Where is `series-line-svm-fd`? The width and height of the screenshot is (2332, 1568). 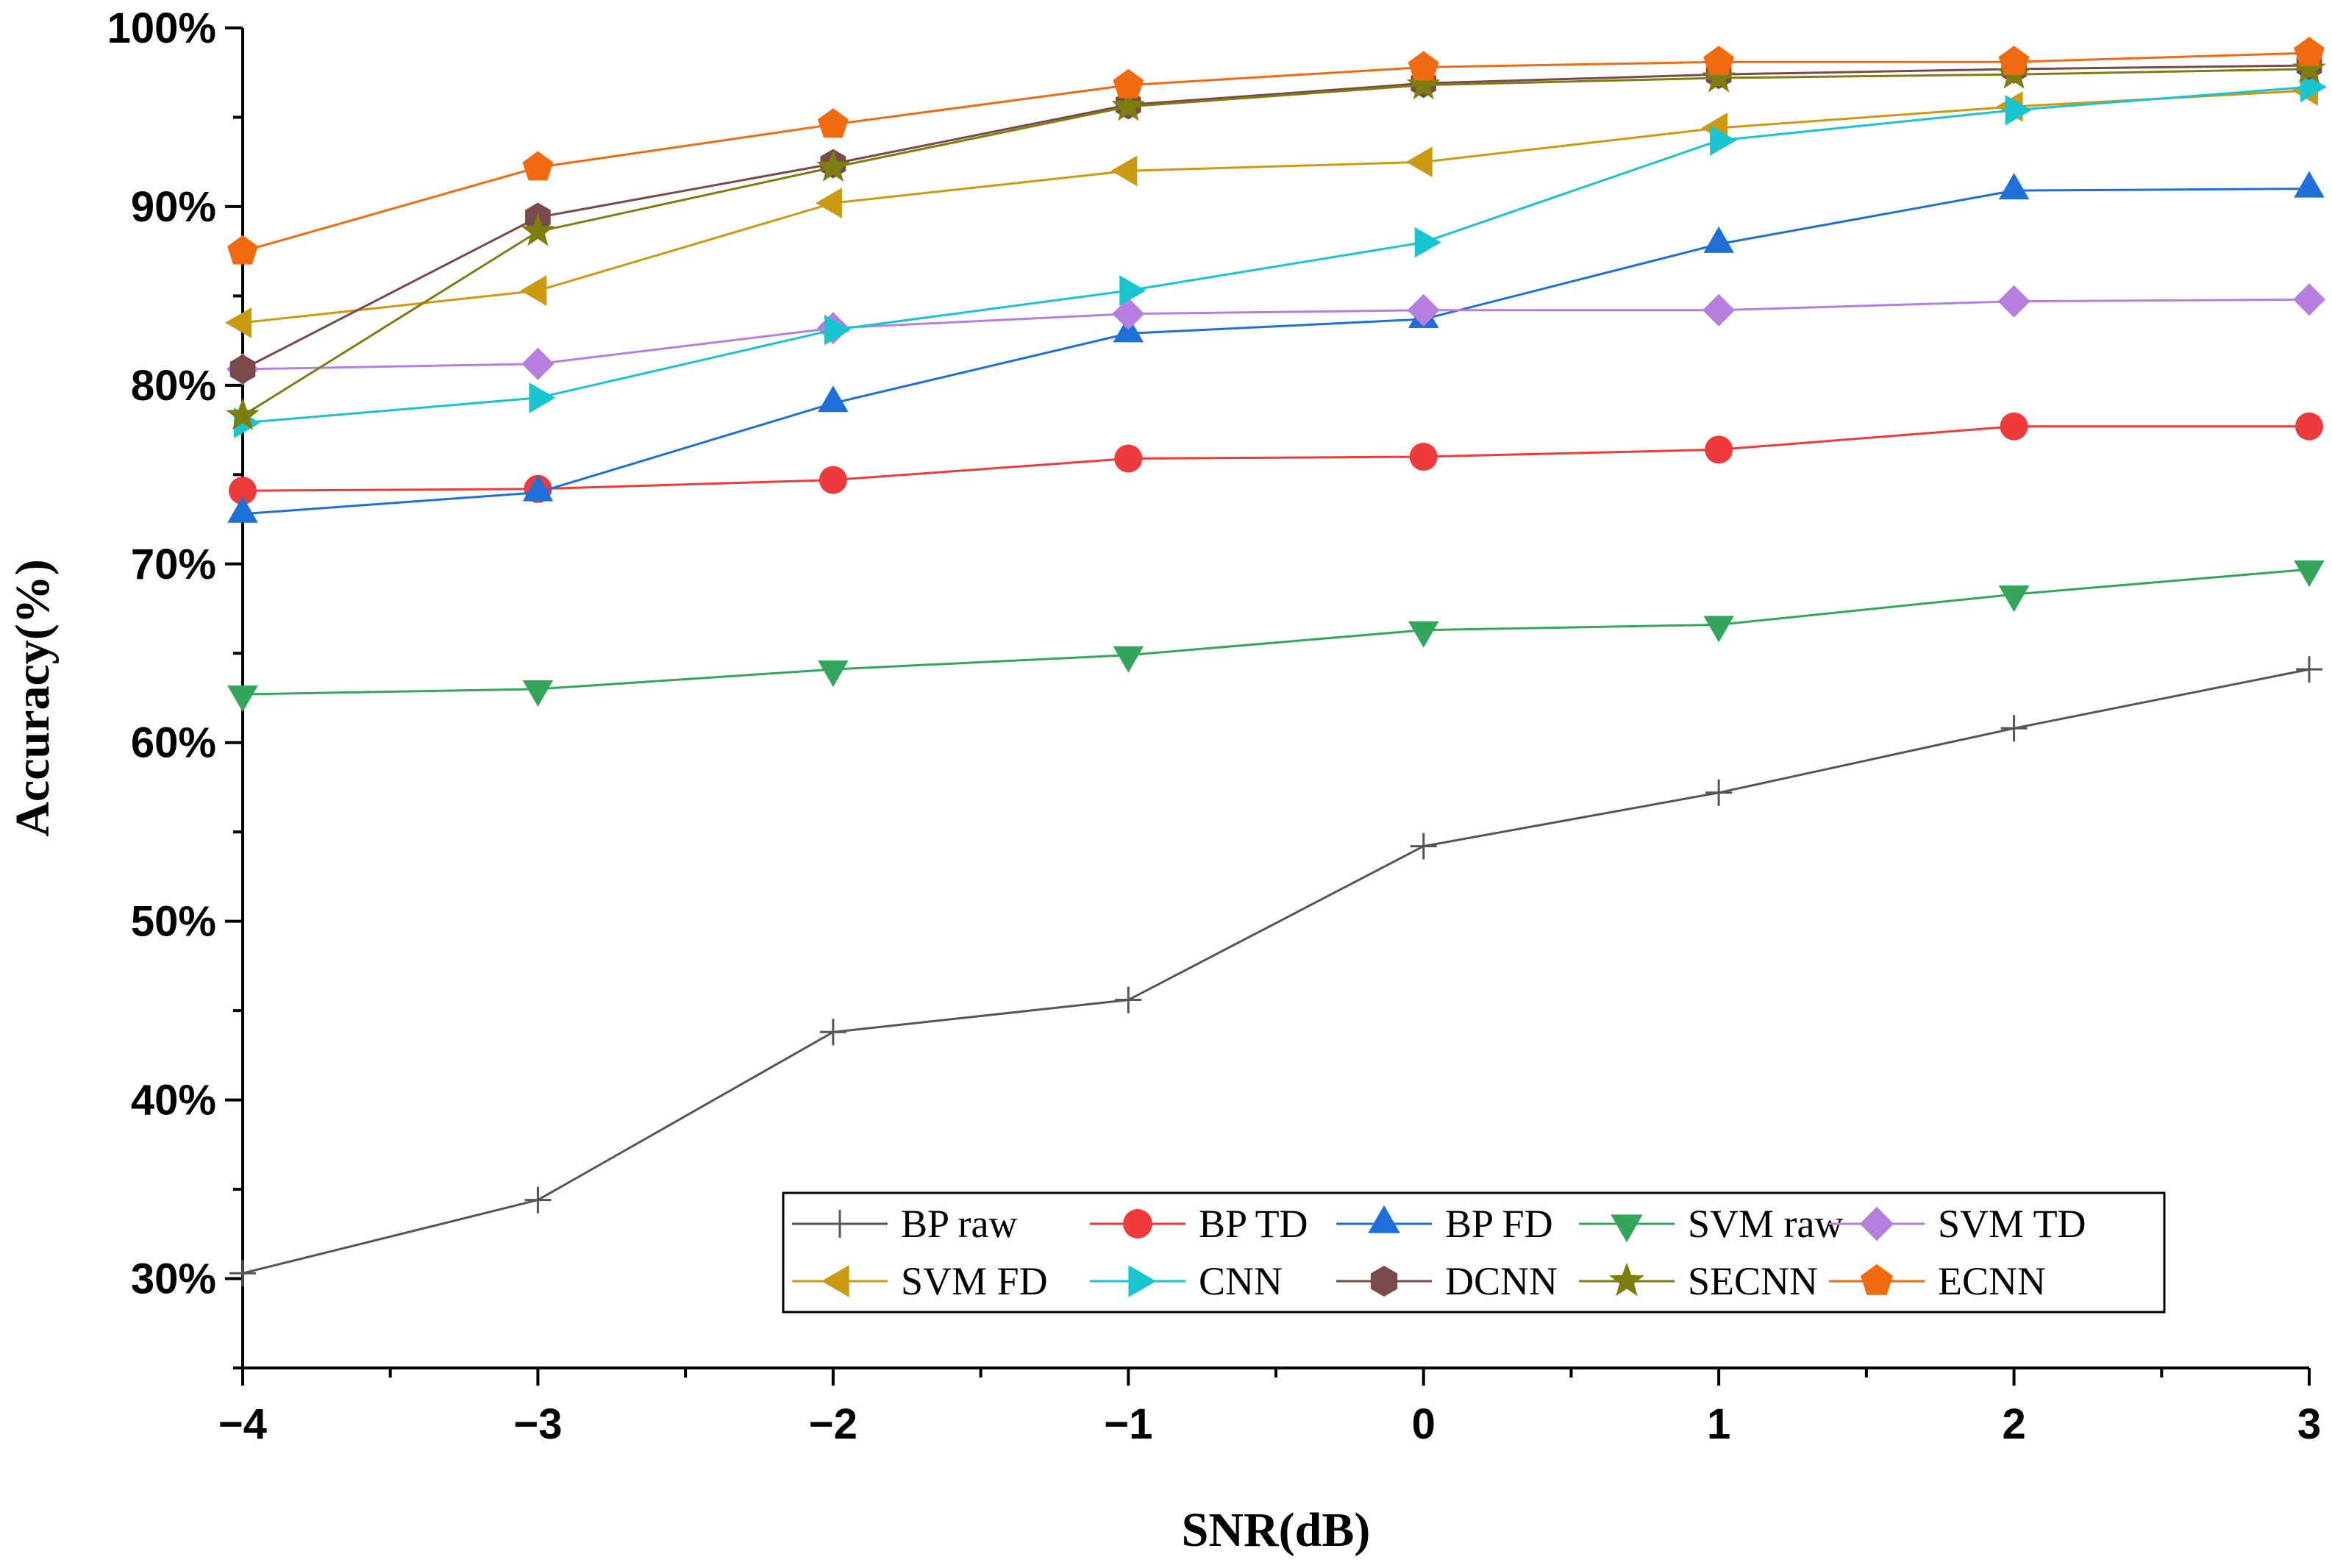
series-line-svm-fd is located at coordinates (1276, 206).